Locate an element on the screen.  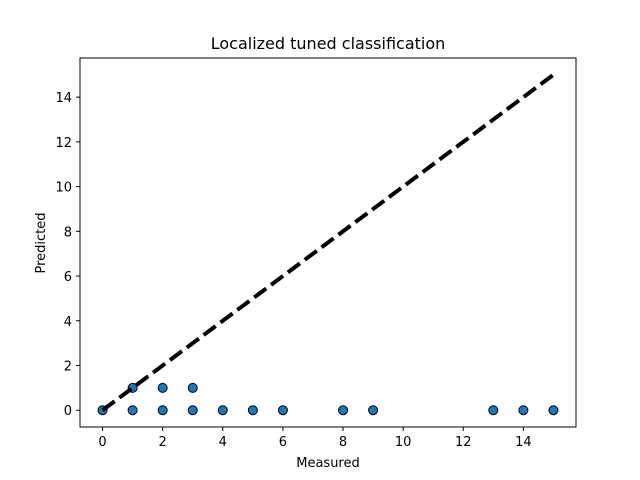
y-tick-label: 8 is located at coordinates (68, 232).